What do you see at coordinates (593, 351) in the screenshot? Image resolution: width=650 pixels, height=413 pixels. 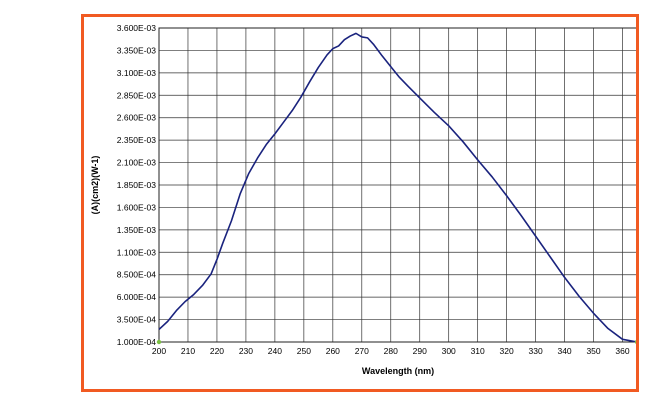 I see `x-tick-label: 350` at bounding box center [593, 351].